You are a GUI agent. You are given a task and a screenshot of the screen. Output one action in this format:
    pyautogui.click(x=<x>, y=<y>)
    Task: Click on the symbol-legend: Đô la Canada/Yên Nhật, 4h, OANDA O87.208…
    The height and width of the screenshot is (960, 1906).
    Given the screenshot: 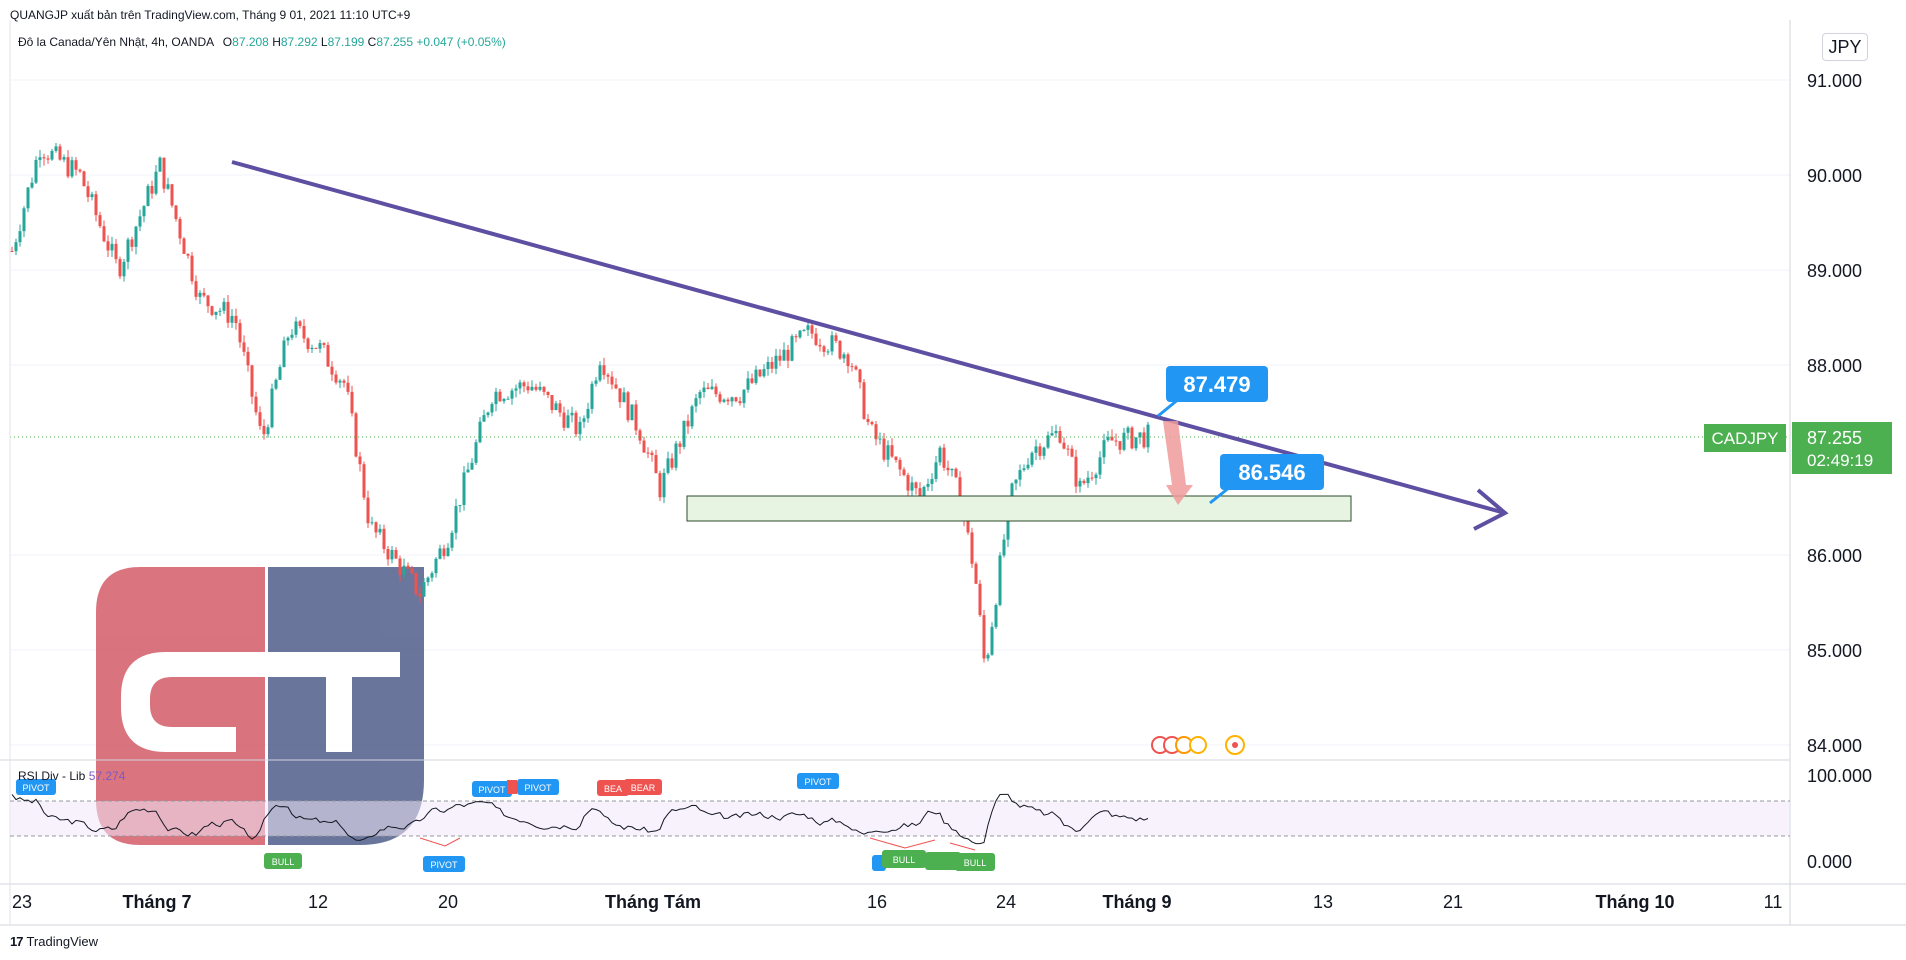 What is the action you would take?
    pyautogui.click(x=262, y=42)
    